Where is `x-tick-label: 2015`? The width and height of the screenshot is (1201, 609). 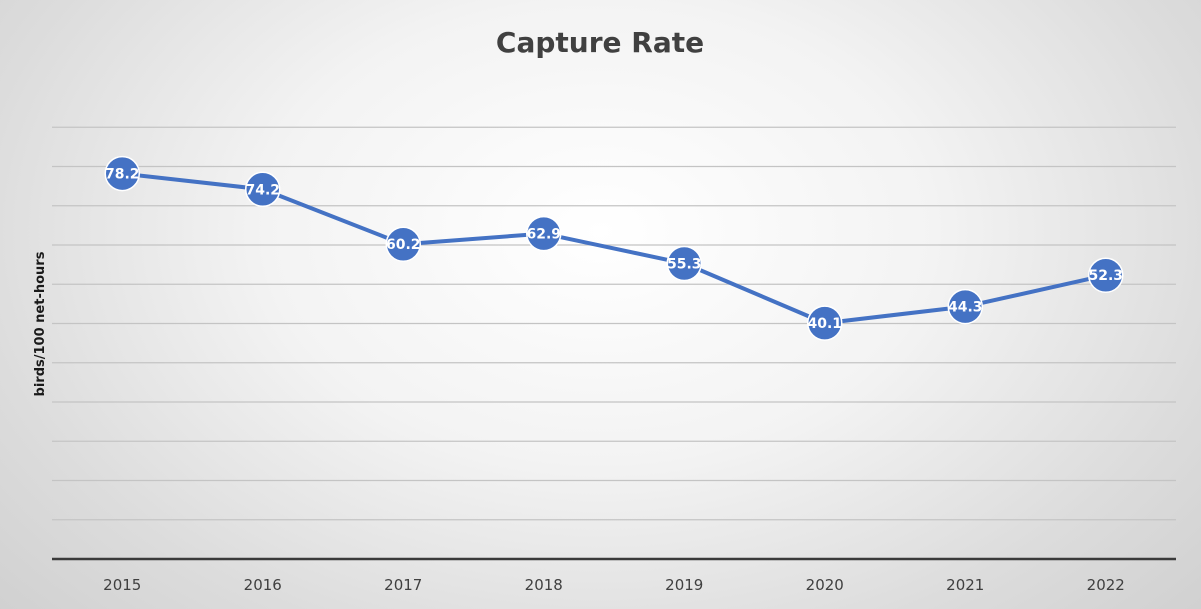 x-tick-label: 2015 is located at coordinates (122, 585).